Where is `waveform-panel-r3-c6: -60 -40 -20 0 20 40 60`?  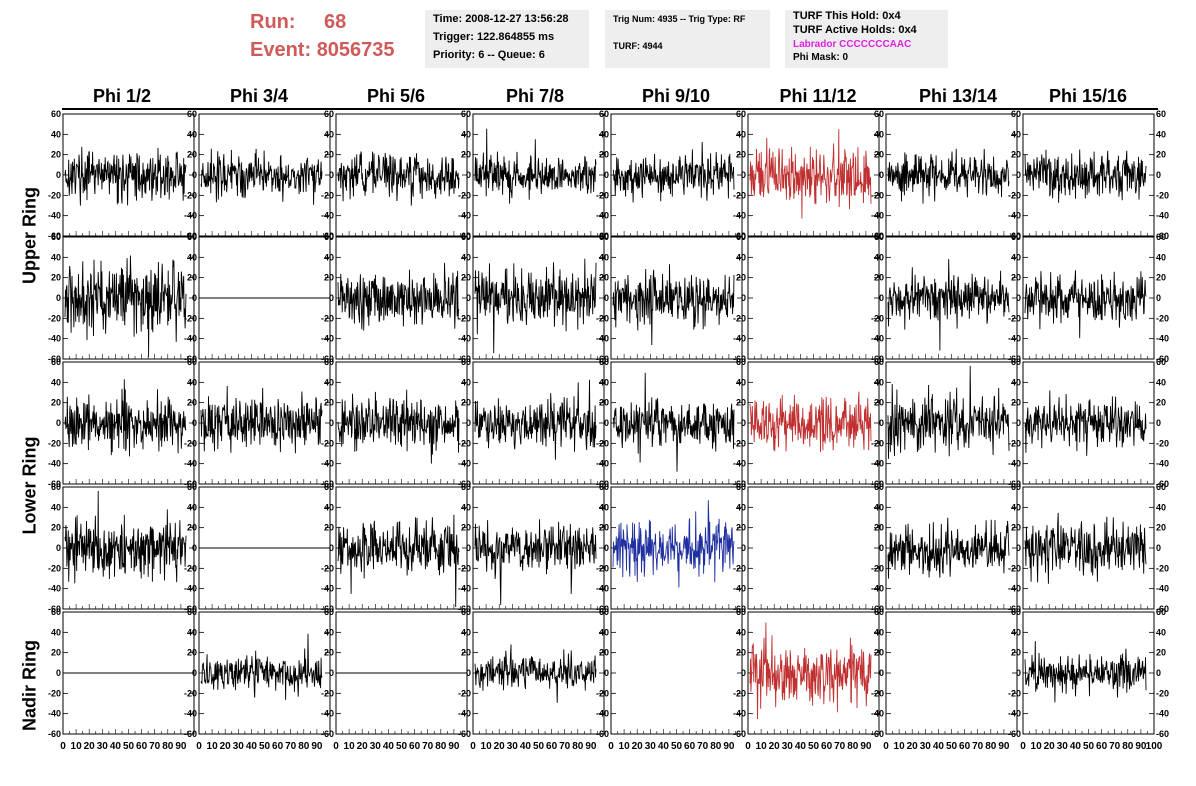
waveform-panel-r3-c6: -60 -40 -20 0 20 40 60 is located at coordinates (944, 548).